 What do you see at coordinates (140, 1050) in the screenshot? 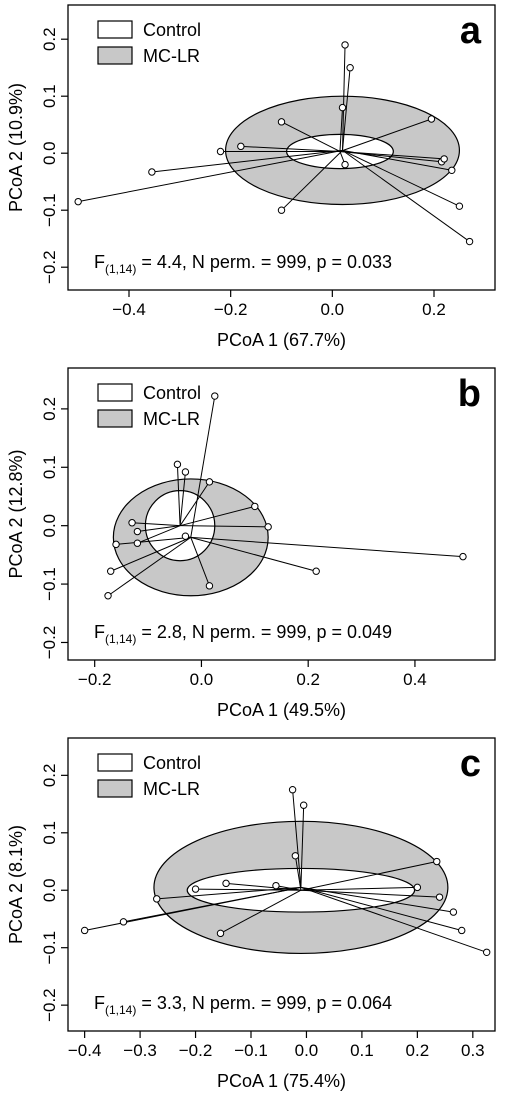
I see `x-tick-label: −0.3` at bounding box center [140, 1050].